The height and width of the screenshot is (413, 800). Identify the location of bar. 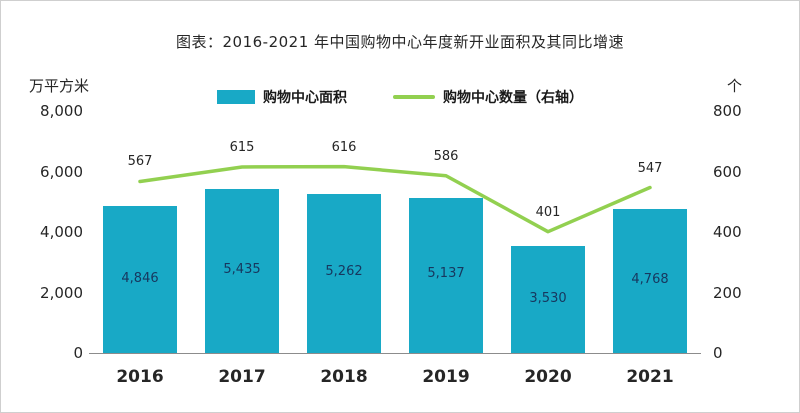
(548, 299).